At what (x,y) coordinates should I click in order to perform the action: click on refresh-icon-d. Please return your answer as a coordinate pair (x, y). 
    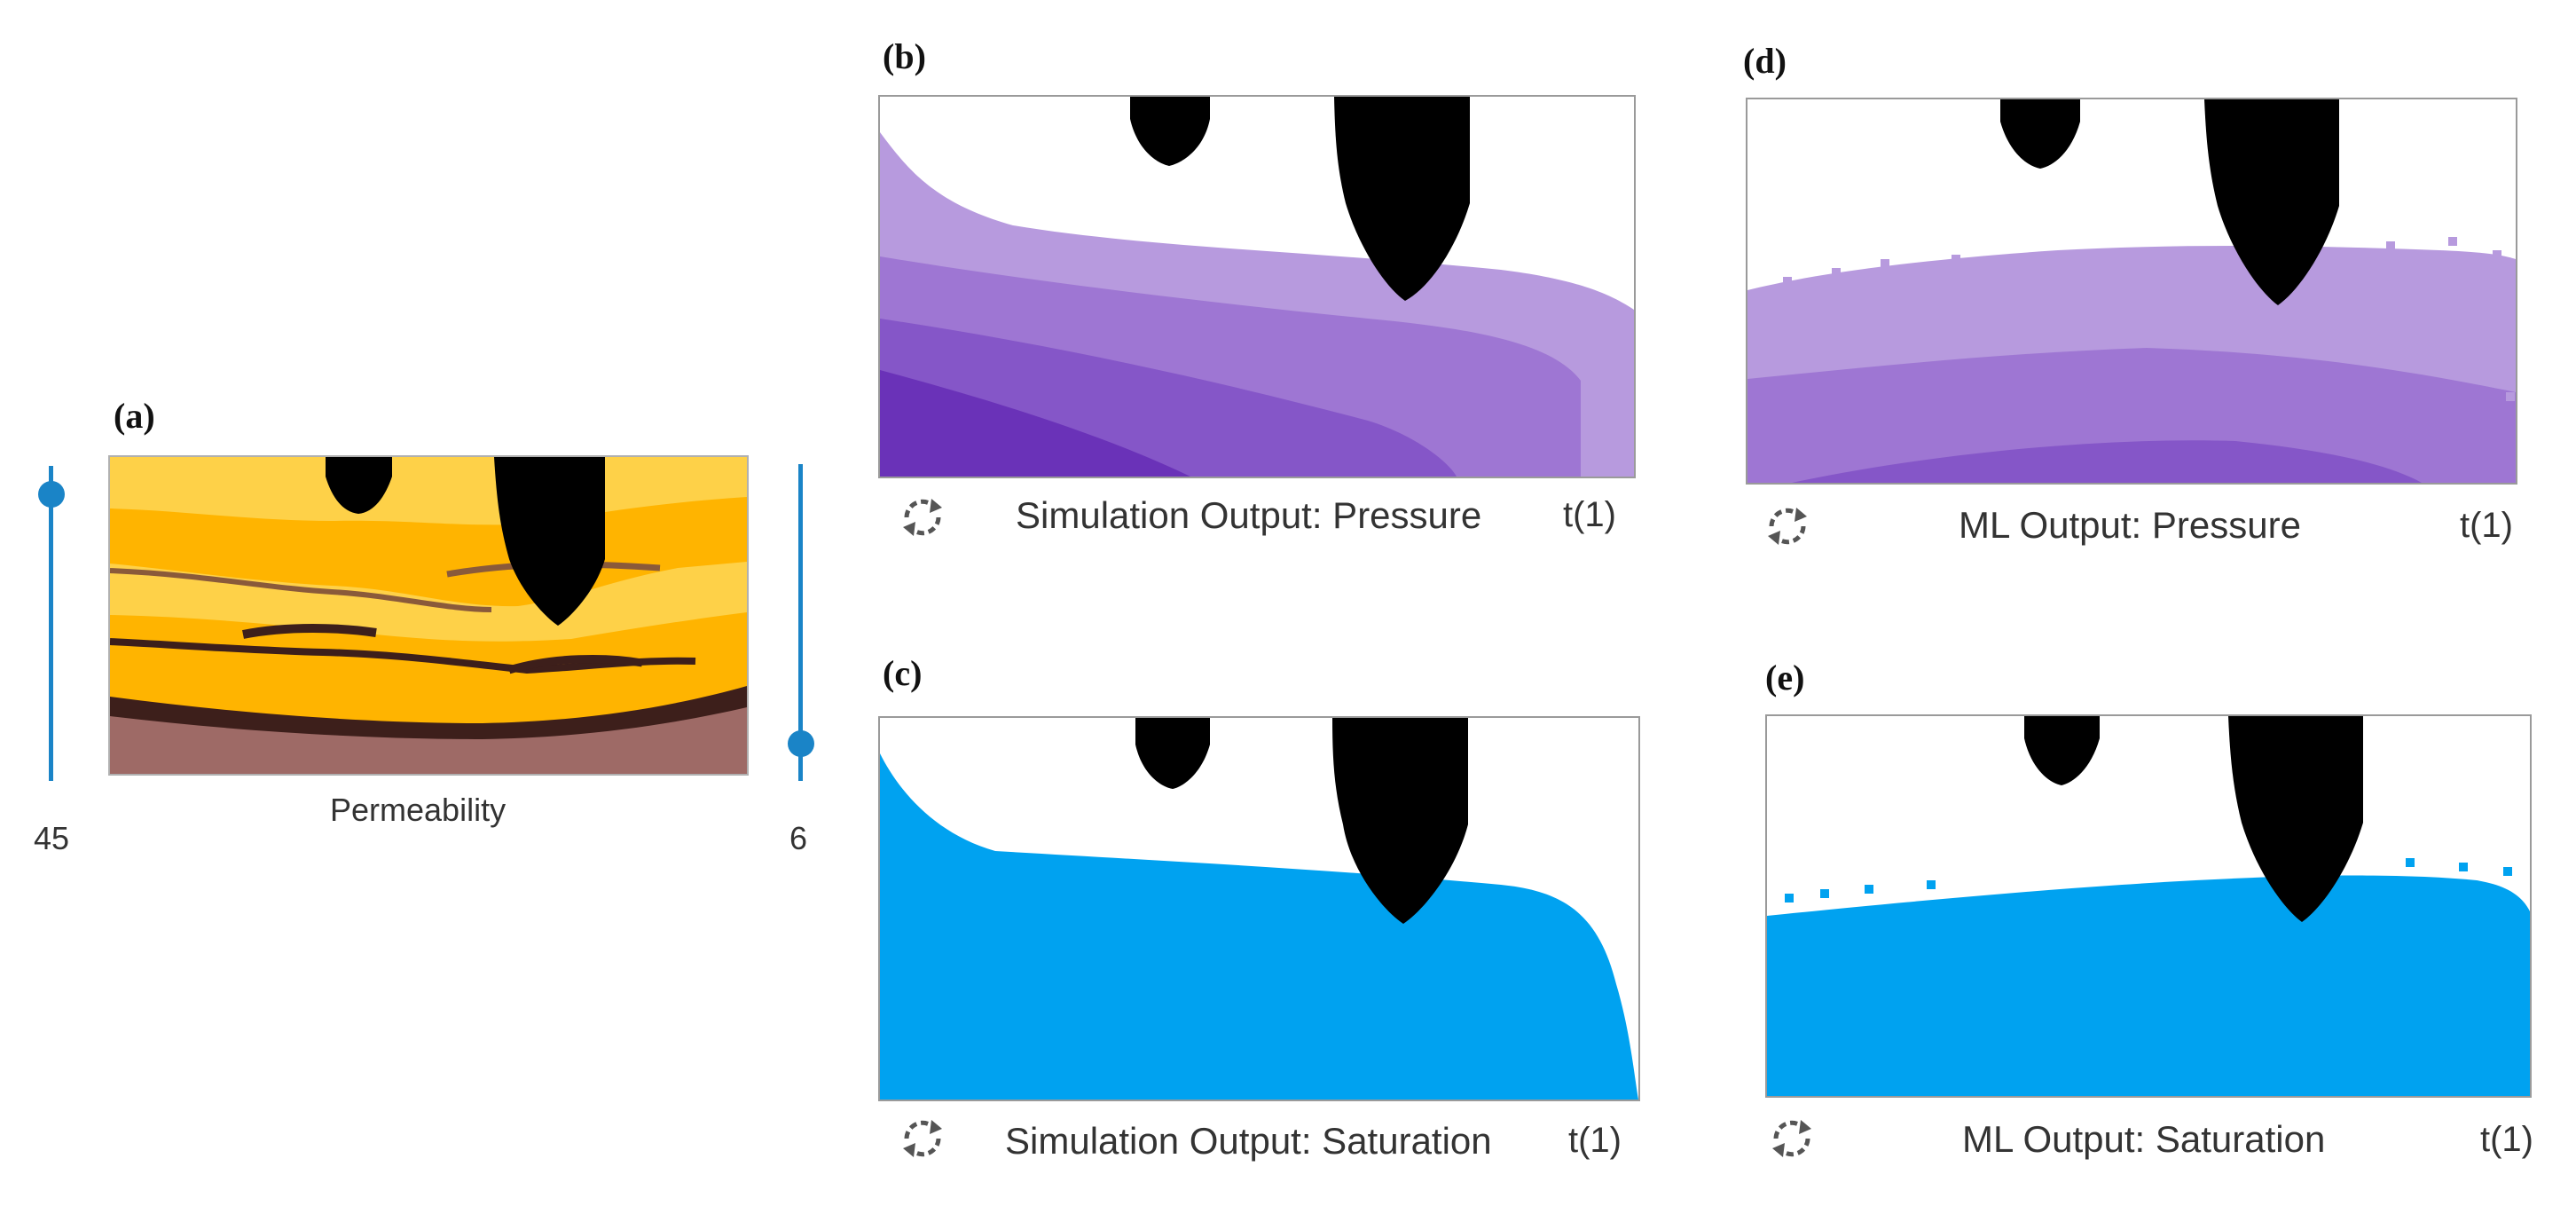
    Looking at the image, I should click on (1787, 526).